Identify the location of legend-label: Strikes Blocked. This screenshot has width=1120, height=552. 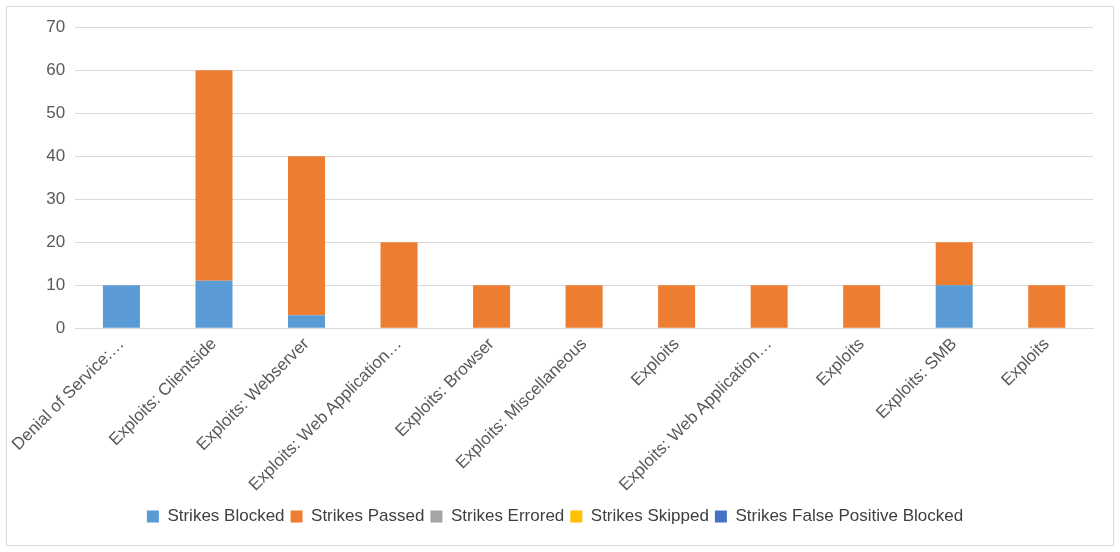
(226, 516).